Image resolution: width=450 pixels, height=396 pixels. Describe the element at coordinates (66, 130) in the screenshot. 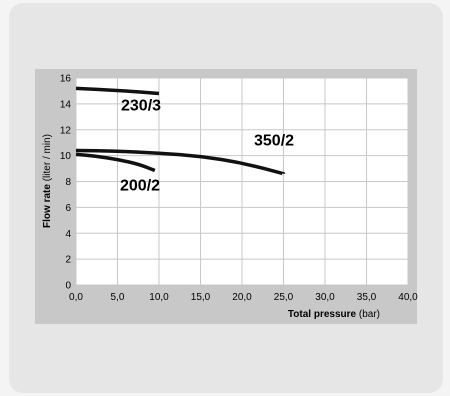

I see `y-tick-label: 12` at that location.